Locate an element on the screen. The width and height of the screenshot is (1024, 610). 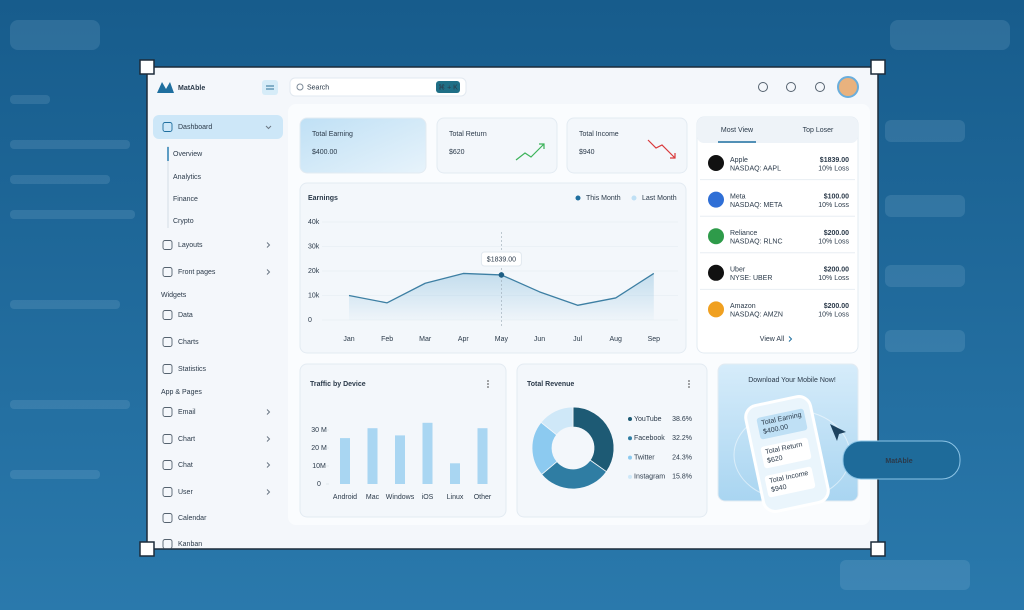
tooltip-text: $1839.00 is located at coordinates (501, 259).